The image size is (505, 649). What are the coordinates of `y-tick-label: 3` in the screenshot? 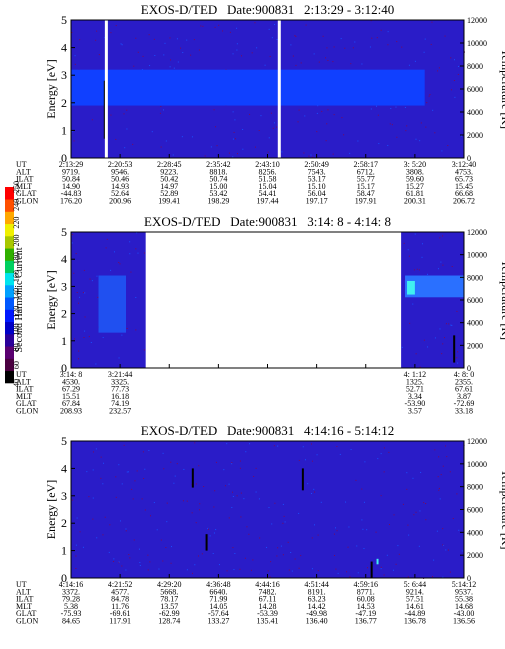 It's located at (64, 496).